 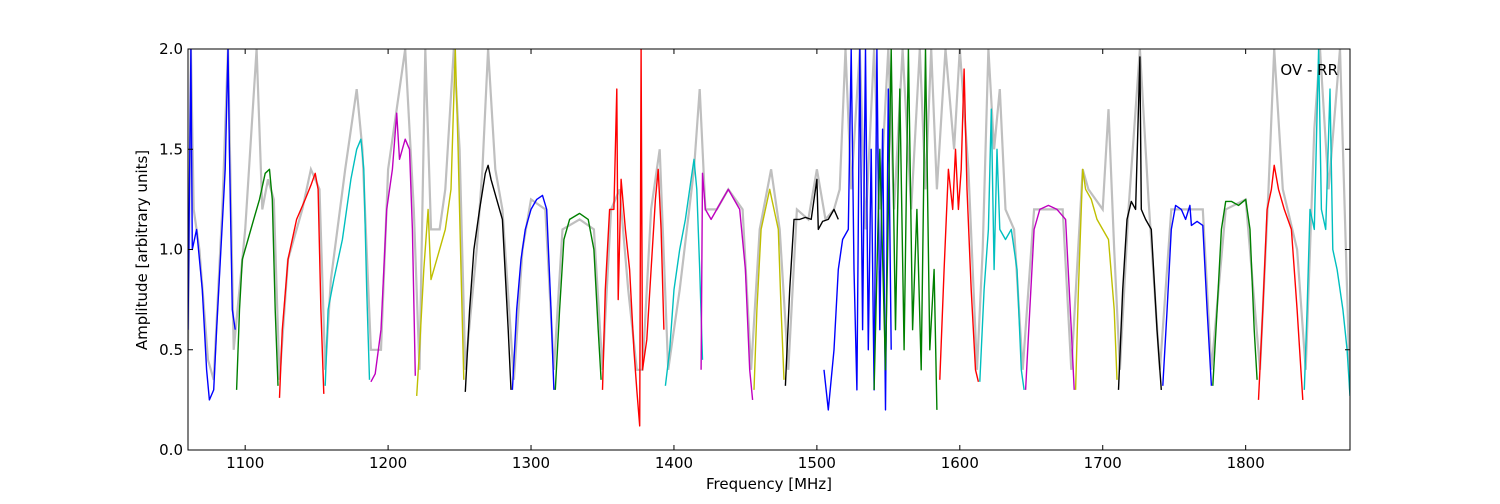 I want to click on x-tick-label: 1500, so click(x=817, y=463).